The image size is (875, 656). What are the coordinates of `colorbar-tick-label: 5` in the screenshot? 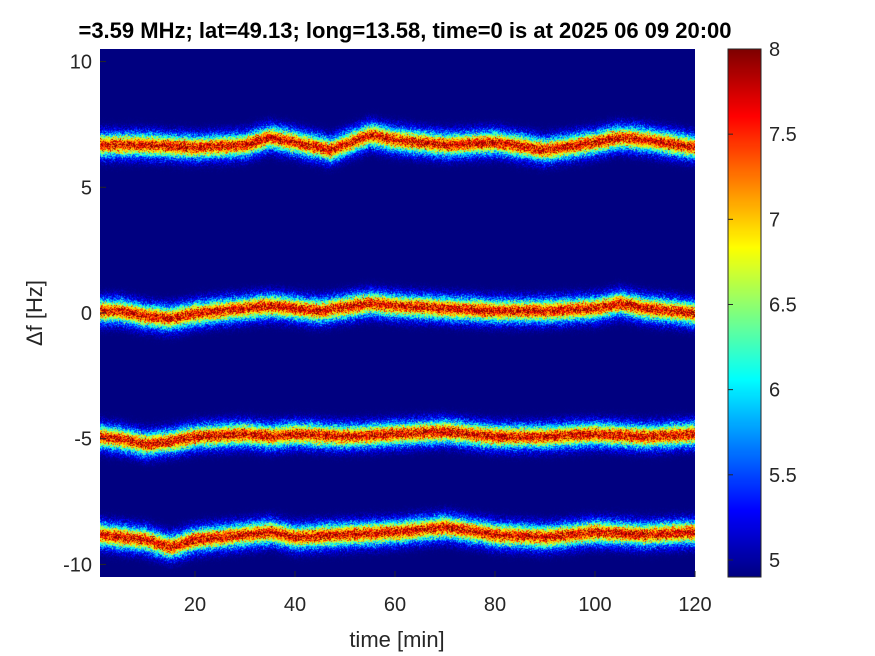 It's located at (774, 561).